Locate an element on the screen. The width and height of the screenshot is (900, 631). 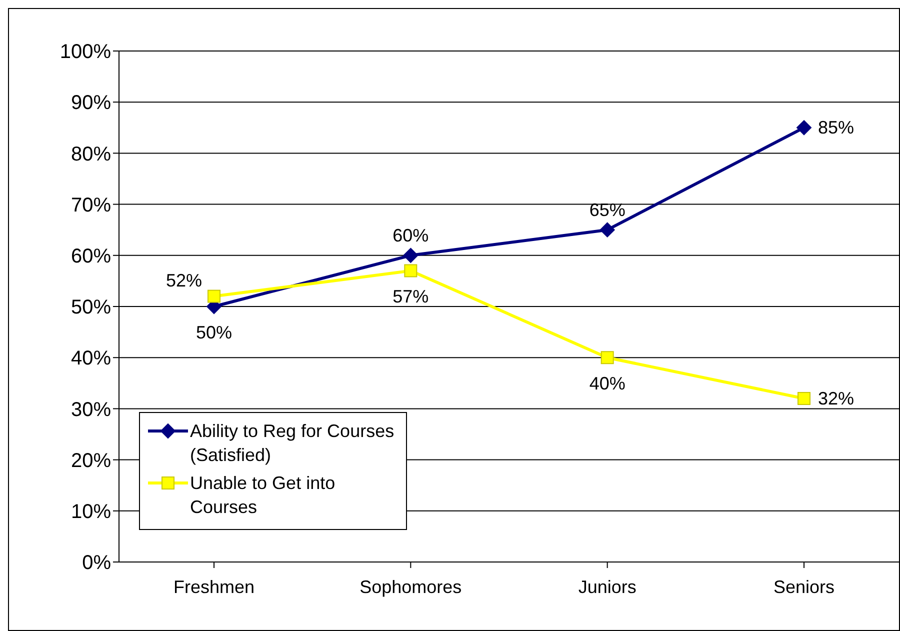
data-label: 32% is located at coordinates (836, 398).